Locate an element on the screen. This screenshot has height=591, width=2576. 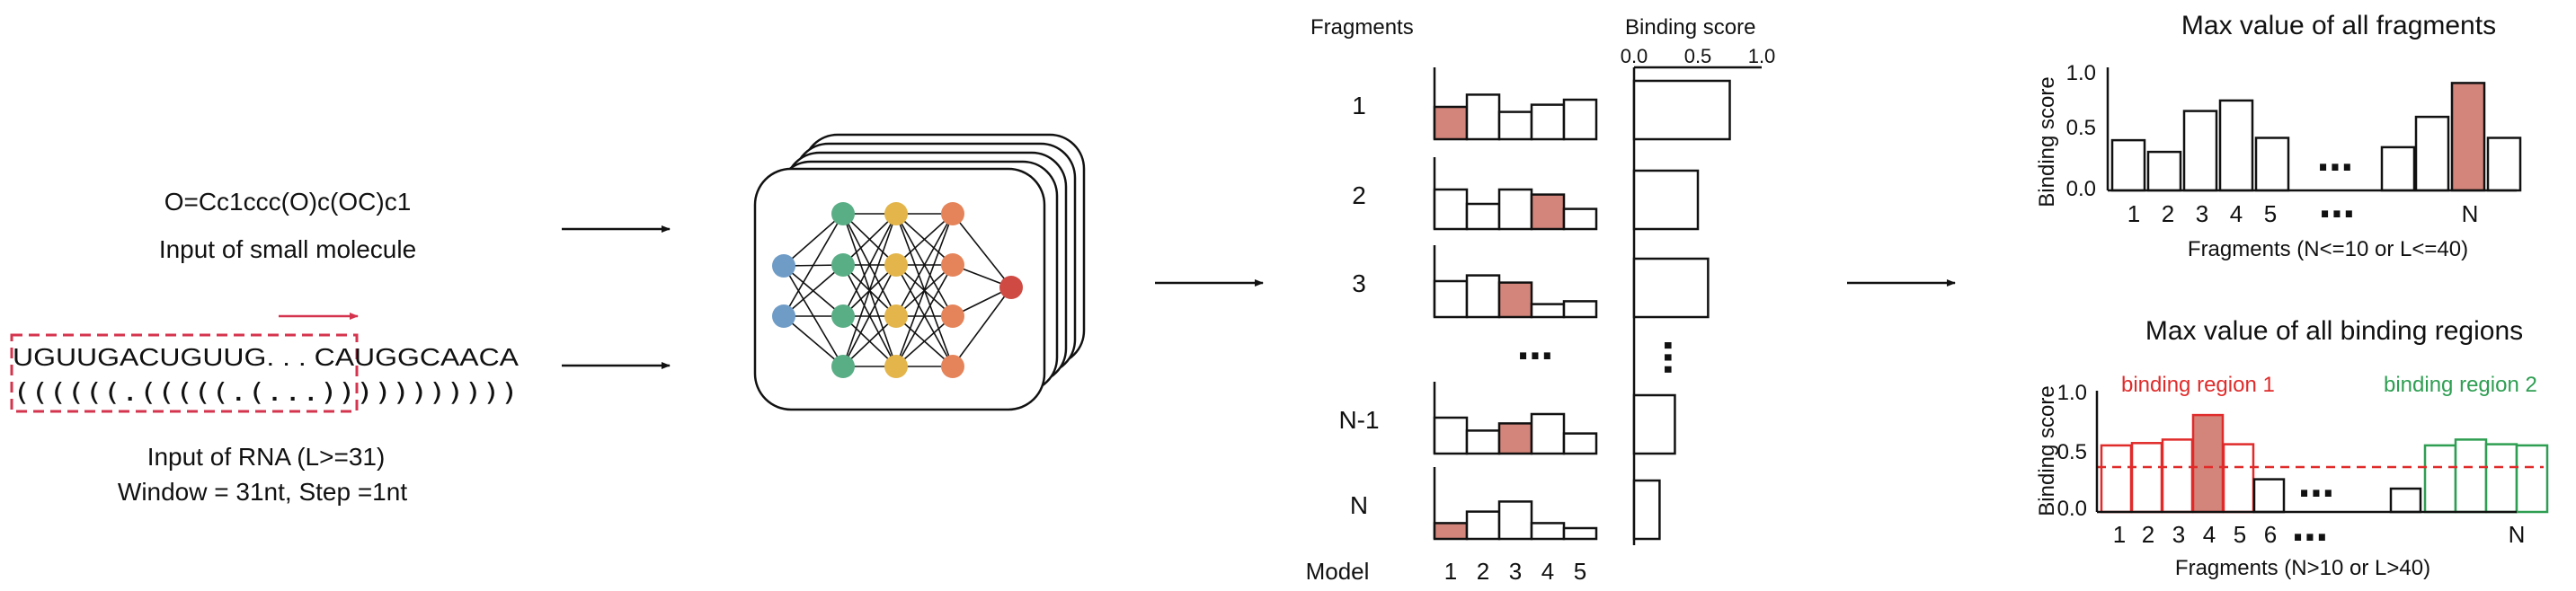
chart2-title: Max value of all binding regions is located at coordinates (2334, 331).